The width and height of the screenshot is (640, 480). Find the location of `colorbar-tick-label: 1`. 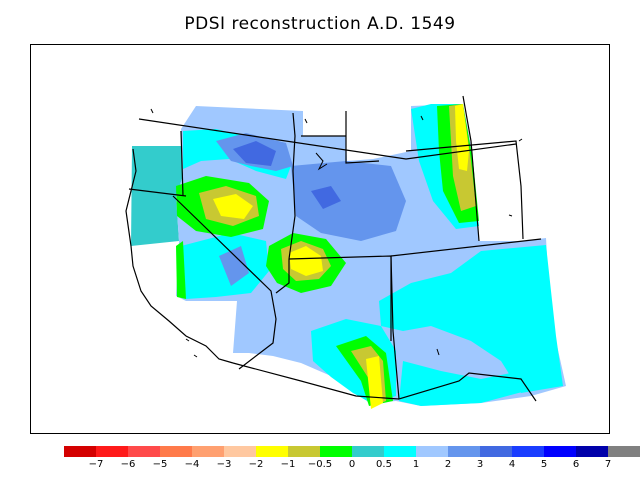

colorbar-tick-label: 1 is located at coordinates (416, 464).